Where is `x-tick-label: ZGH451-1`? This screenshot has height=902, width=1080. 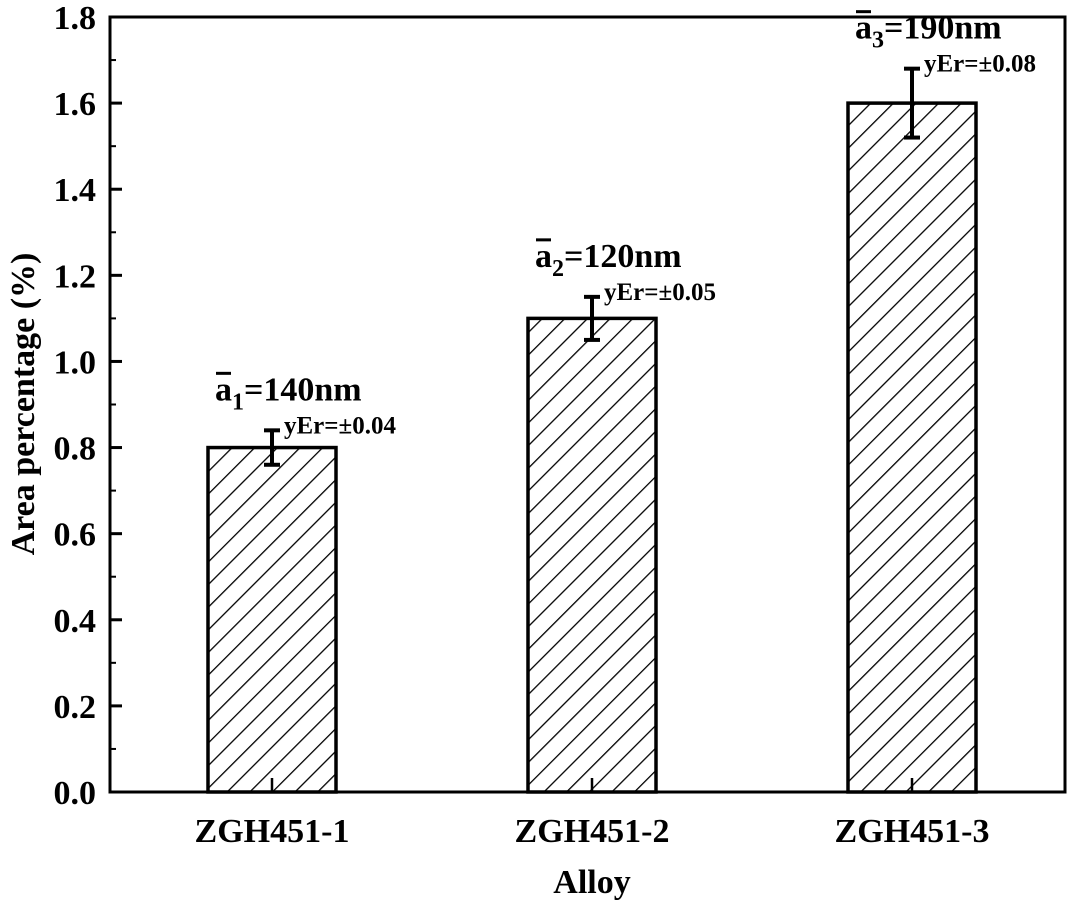 x-tick-label: ZGH451-1 is located at coordinates (272, 831).